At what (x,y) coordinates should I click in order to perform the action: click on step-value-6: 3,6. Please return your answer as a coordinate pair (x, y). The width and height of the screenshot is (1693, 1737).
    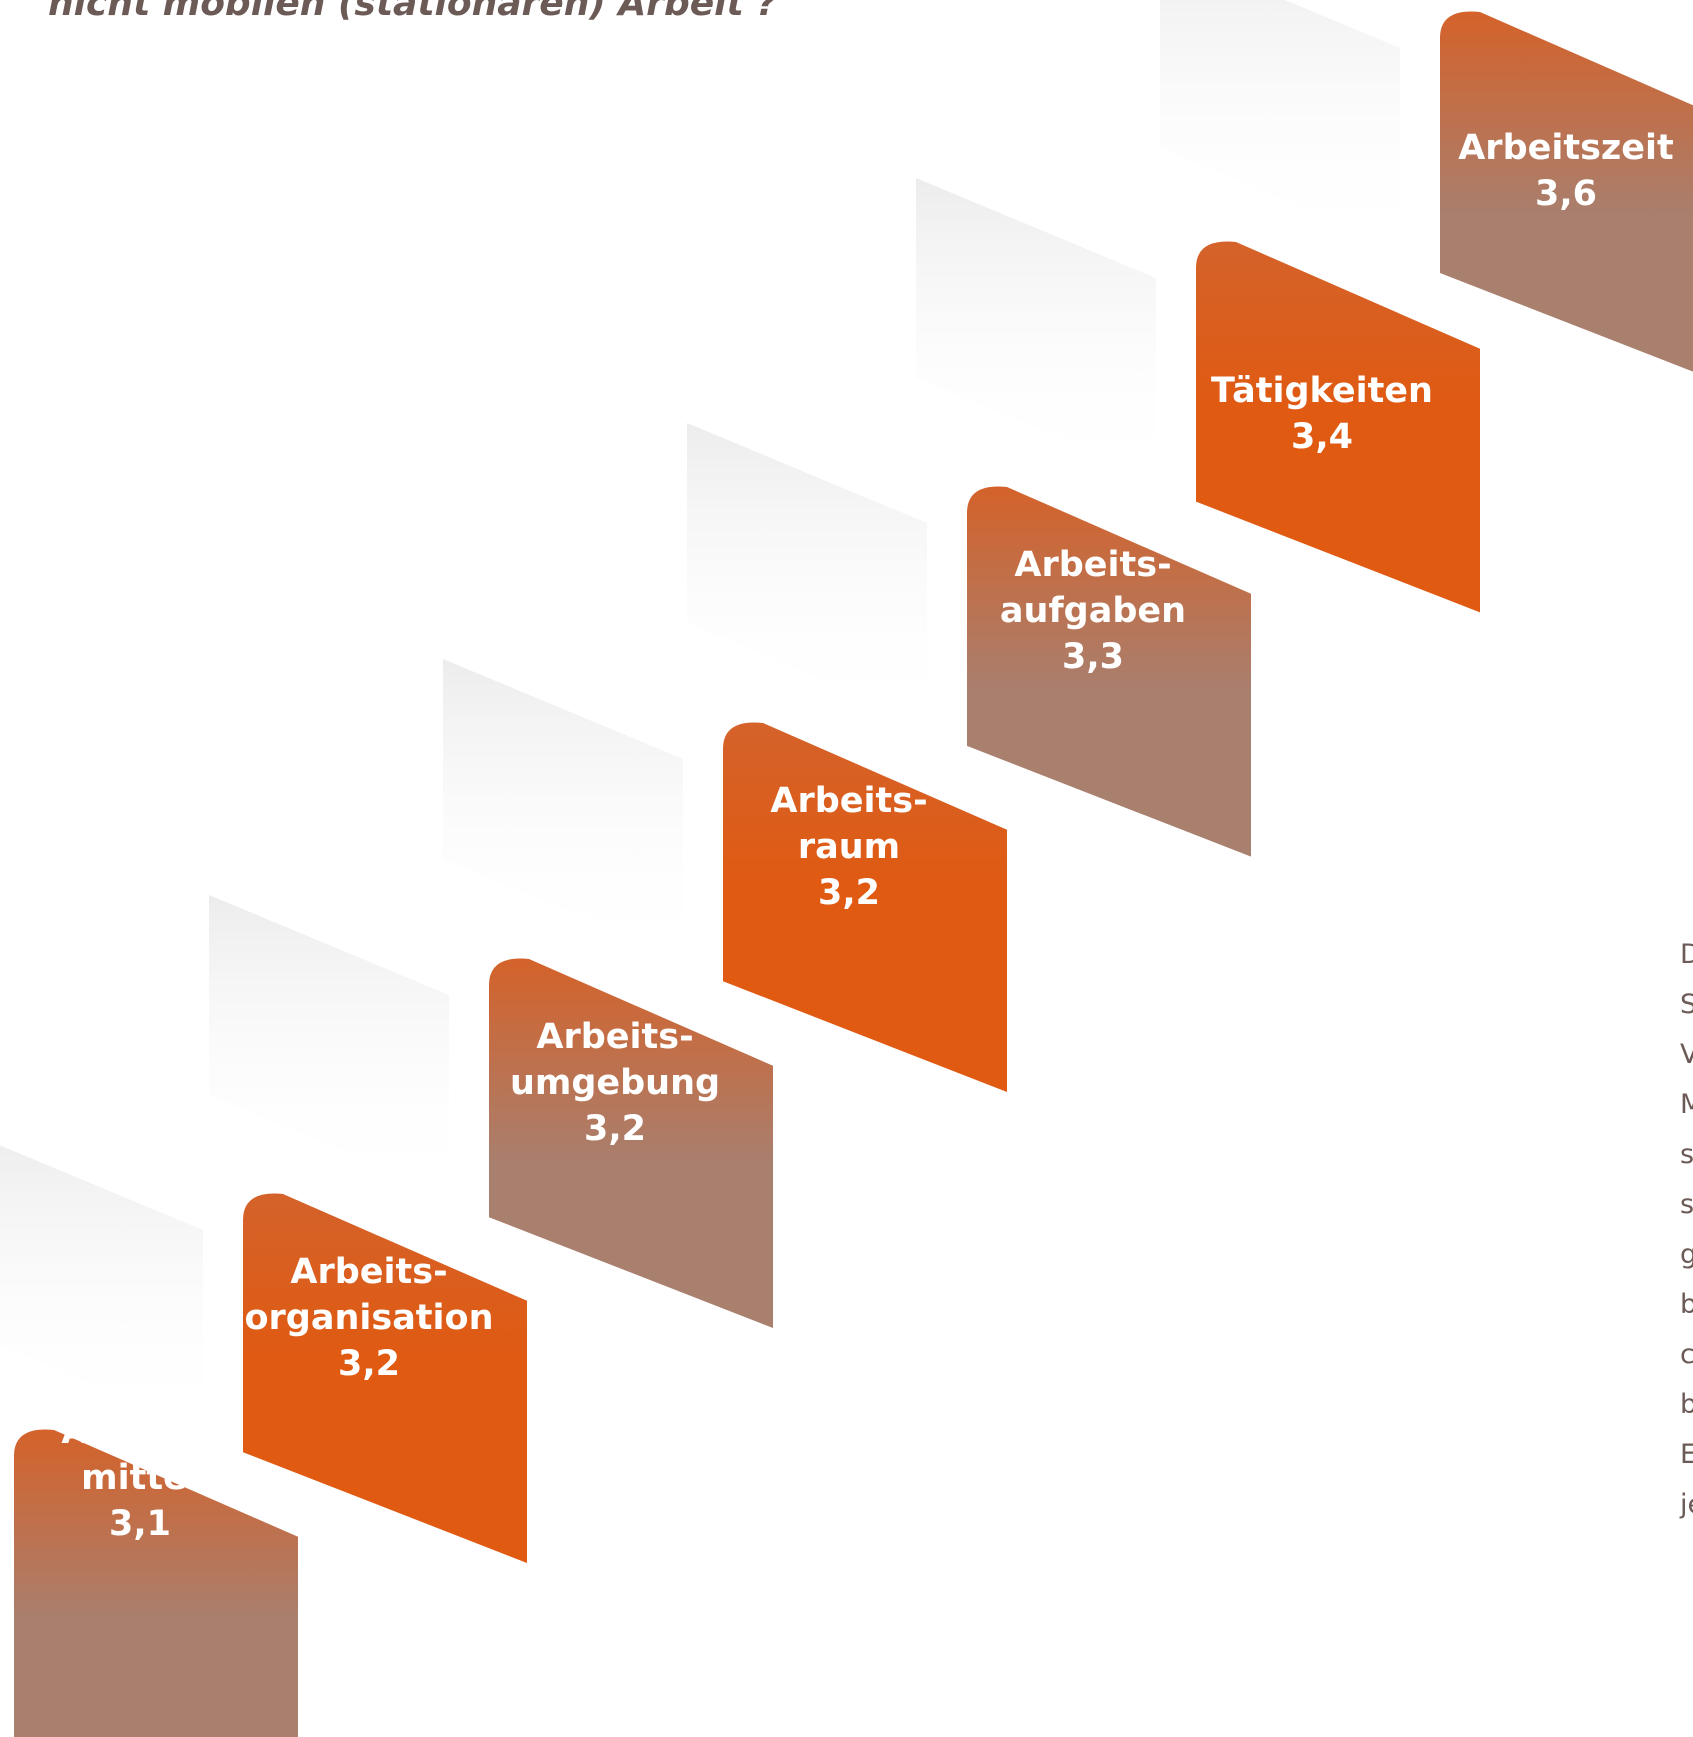
    Looking at the image, I should click on (1566, 194).